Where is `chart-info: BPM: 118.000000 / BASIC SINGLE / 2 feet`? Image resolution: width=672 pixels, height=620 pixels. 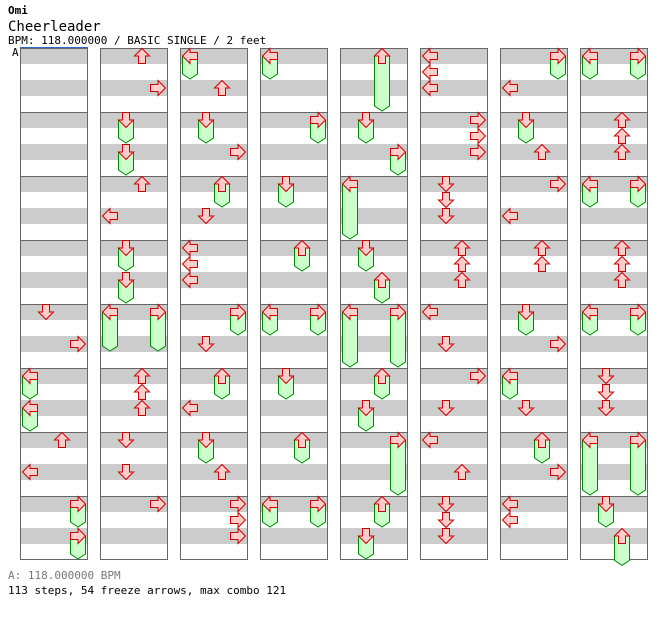
chart-info: BPM: 118.000000 / BASIC SINGLE / 2 feet is located at coordinates (137, 40).